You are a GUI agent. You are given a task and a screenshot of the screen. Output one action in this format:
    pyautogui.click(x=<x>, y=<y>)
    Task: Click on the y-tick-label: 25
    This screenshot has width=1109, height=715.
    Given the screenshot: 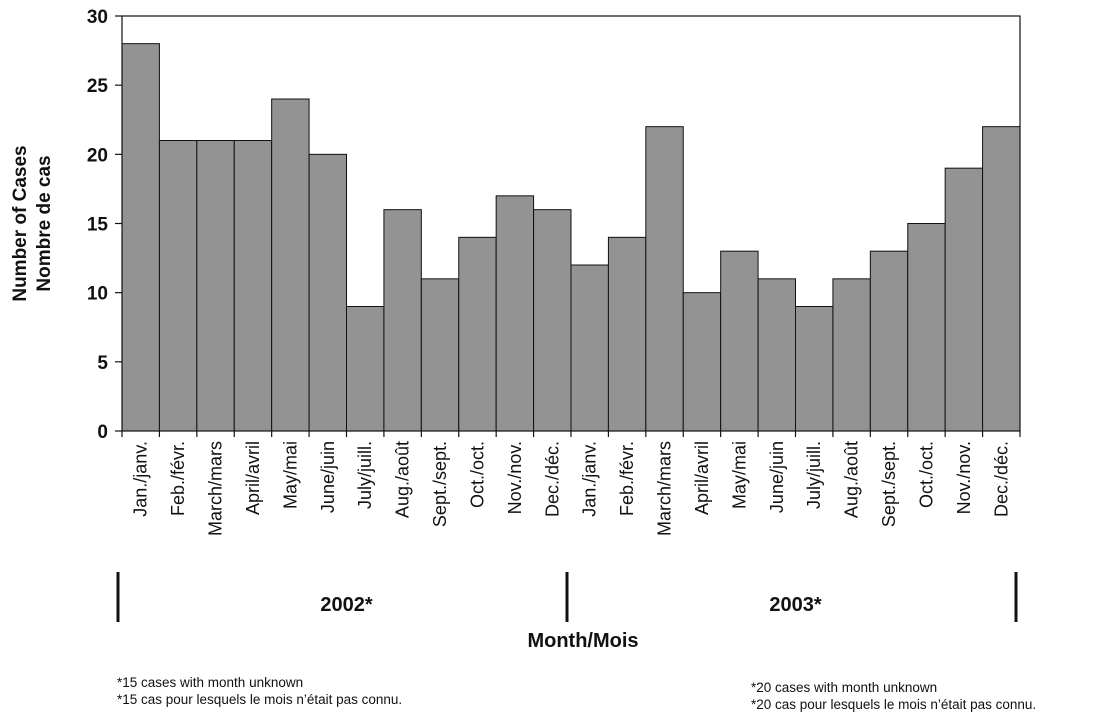 What is the action you would take?
    pyautogui.click(x=98, y=86)
    